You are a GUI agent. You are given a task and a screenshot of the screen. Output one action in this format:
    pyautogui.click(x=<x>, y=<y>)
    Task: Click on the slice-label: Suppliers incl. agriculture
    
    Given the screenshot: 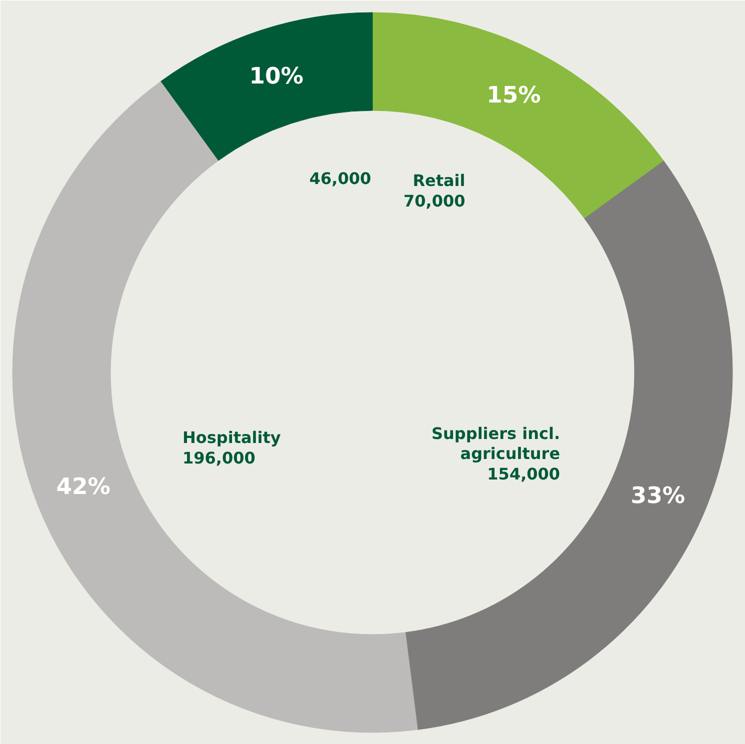 What is the action you would take?
    pyautogui.click(x=496, y=444)
    